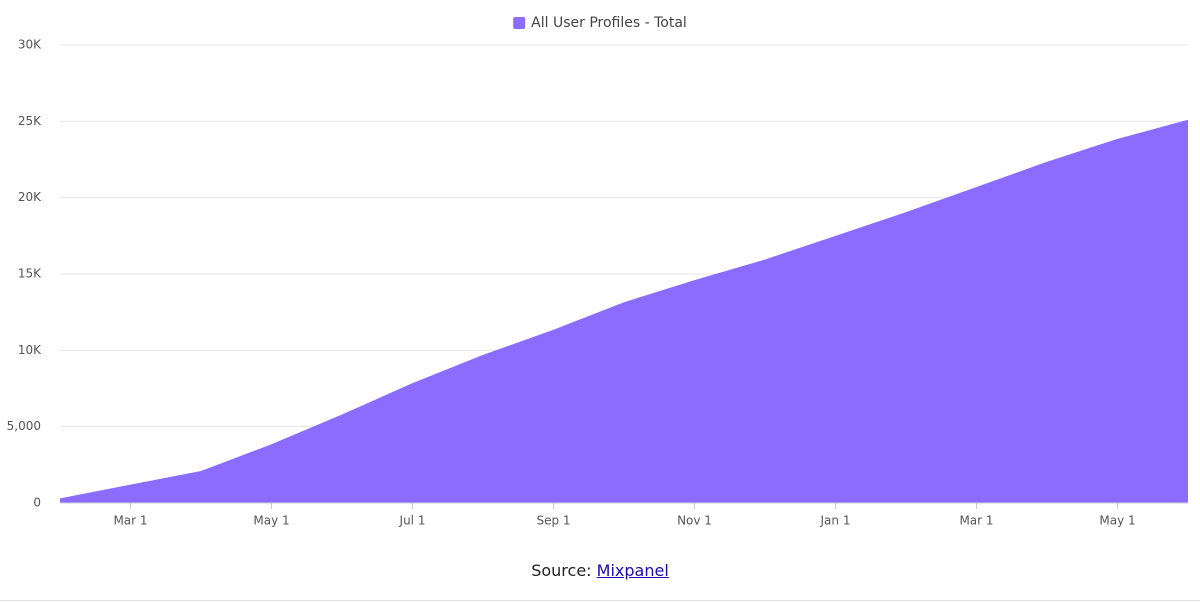  What do you see at coordinates (412, 521) in the screenshot?
I see `x-tick-label: Jul 1` at bounding box center [412, 521].